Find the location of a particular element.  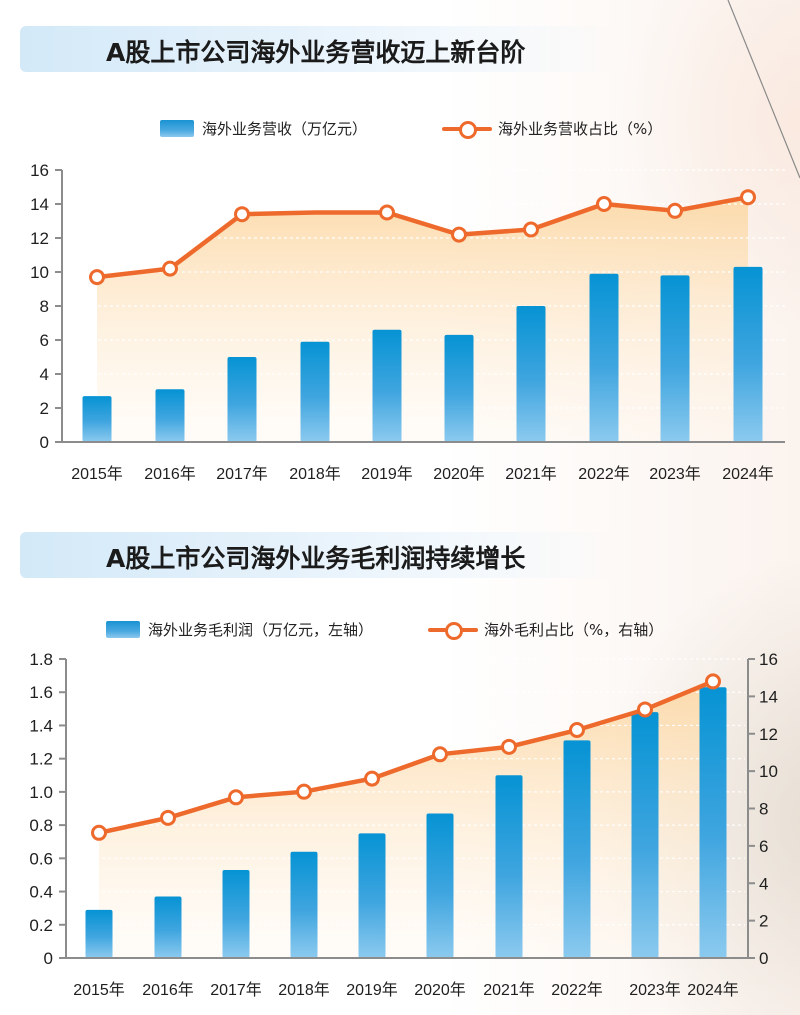

y2-tick-label: 0 is located at coordinates (763, 958).